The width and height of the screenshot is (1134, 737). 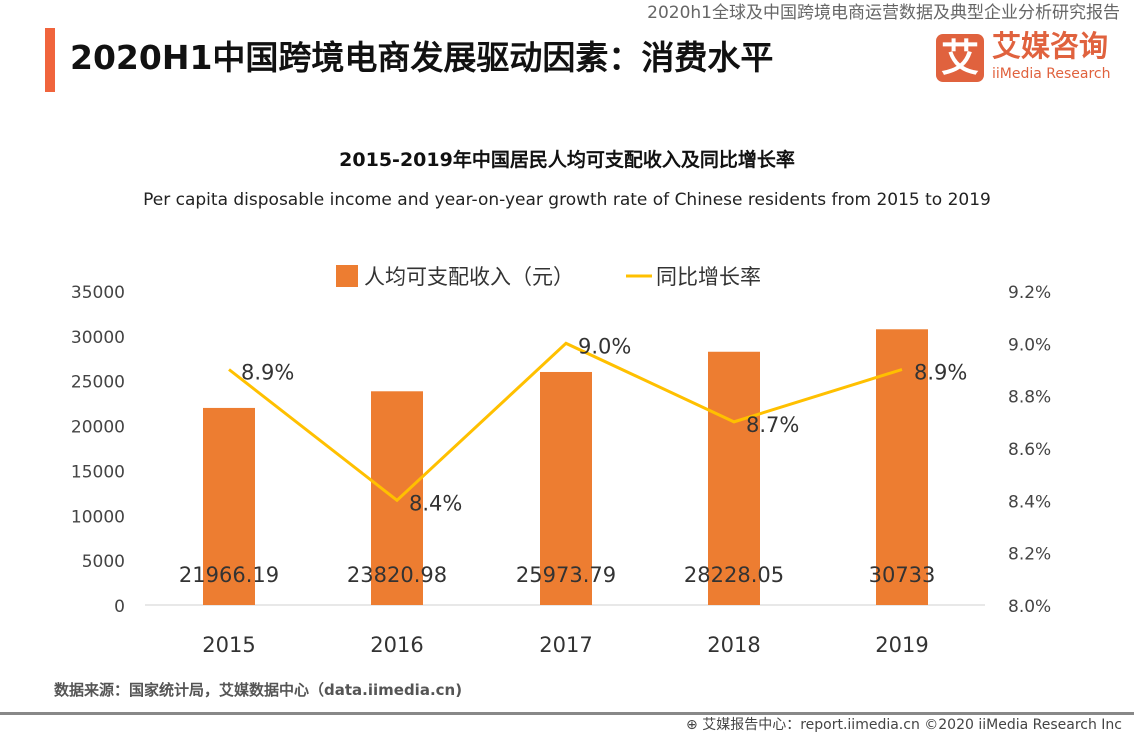 I want to click on bar-value-label: 28228.05, so click(x=734, y=575).